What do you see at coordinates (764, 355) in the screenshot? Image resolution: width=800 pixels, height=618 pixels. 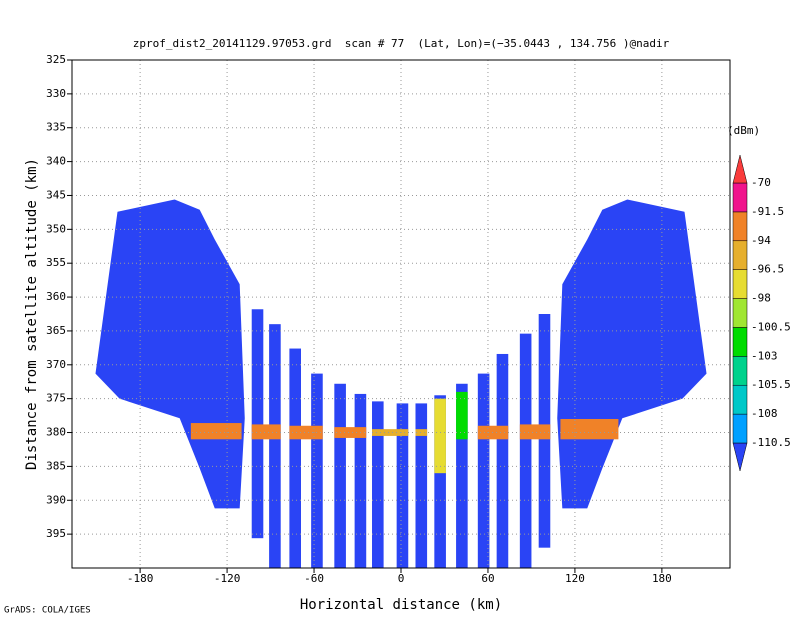 I see `colorbar-label: -103` at bounding box center [764, 355].